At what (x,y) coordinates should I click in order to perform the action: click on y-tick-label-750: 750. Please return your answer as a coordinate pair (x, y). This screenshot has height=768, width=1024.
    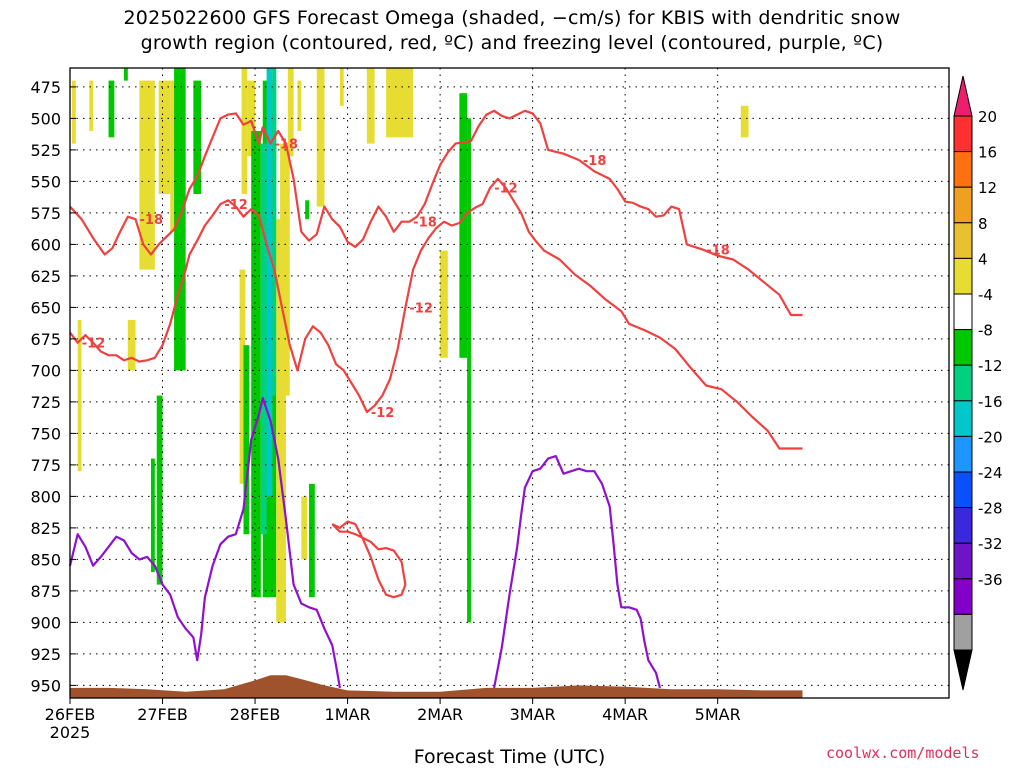
    Looking at the image, I should click on (45, 433).